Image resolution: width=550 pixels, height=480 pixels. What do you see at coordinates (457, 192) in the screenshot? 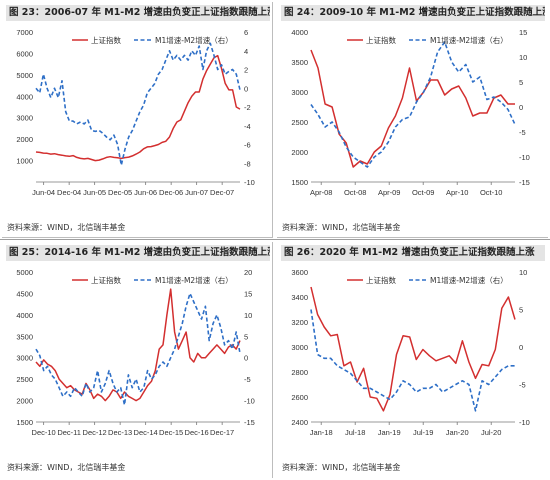
I see `x-tick-label: Apr-10` at bounding box center [457, 192].